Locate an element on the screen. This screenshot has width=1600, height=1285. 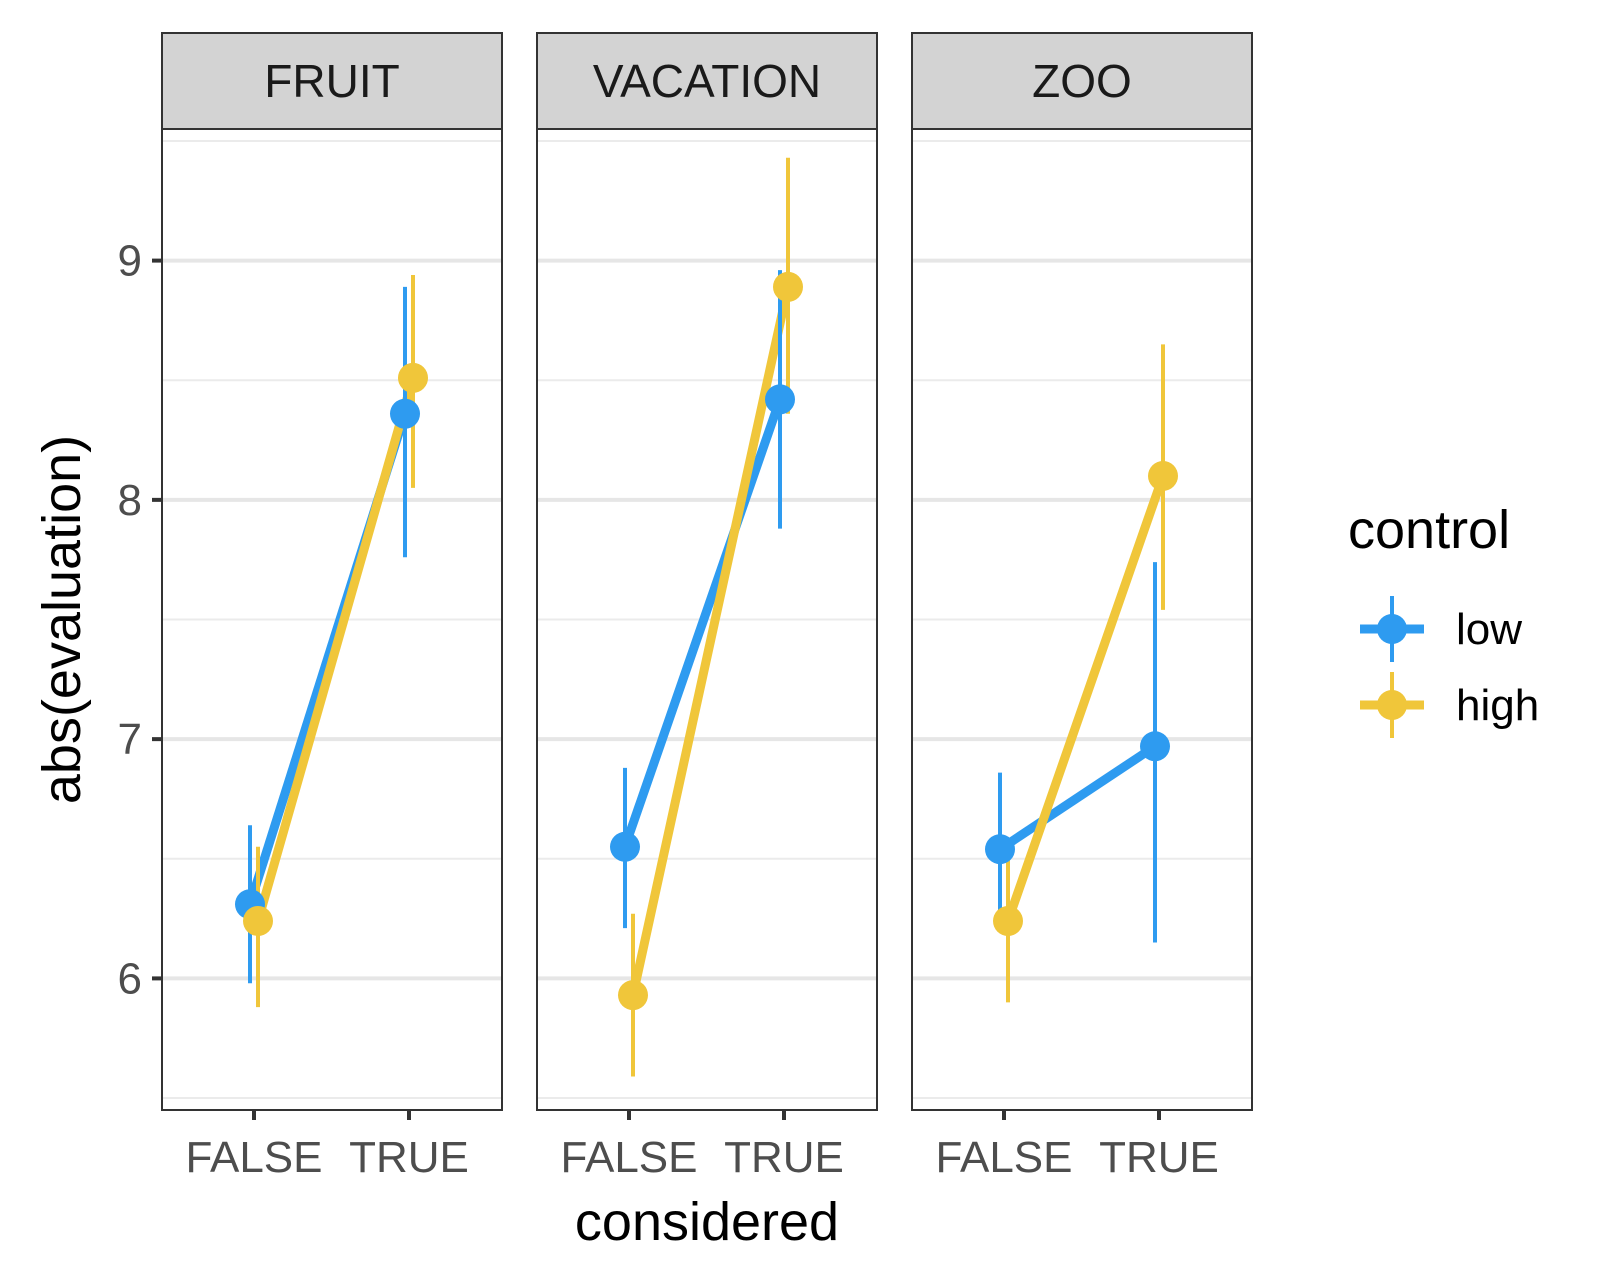
legend-key-point-low is located at coordinates (1392, 629).